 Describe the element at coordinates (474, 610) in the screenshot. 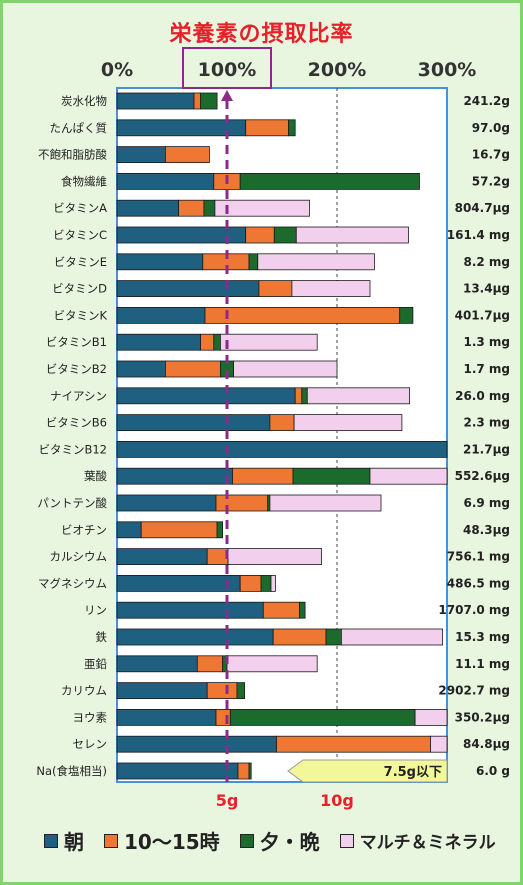

I see `amount-label-19: 1707.0 mg` at that location.